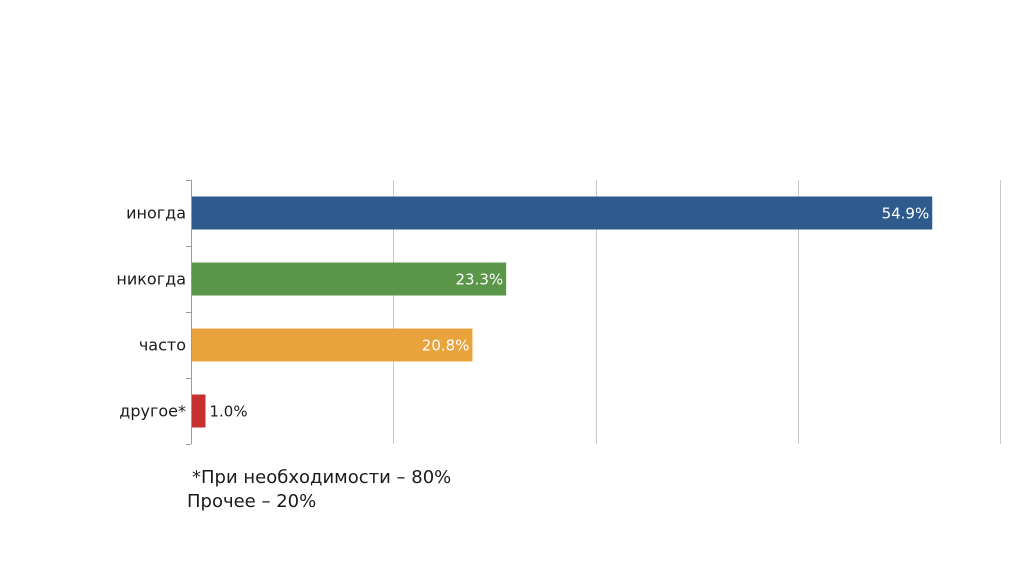  Describe the element at coordinates (152, 411) in the screenshot. I see `category-label: другое*` at that location.